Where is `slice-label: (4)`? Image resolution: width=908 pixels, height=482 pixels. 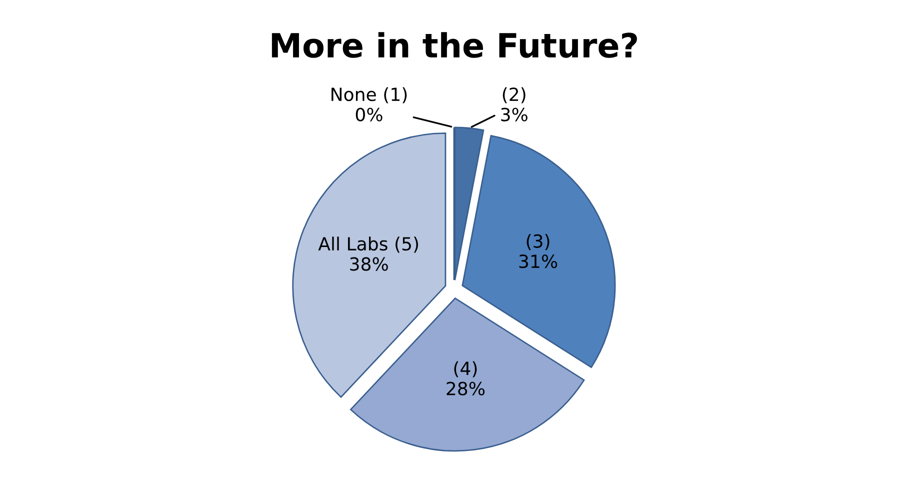 slice-label: (4) is located at coordinates (465, 369).